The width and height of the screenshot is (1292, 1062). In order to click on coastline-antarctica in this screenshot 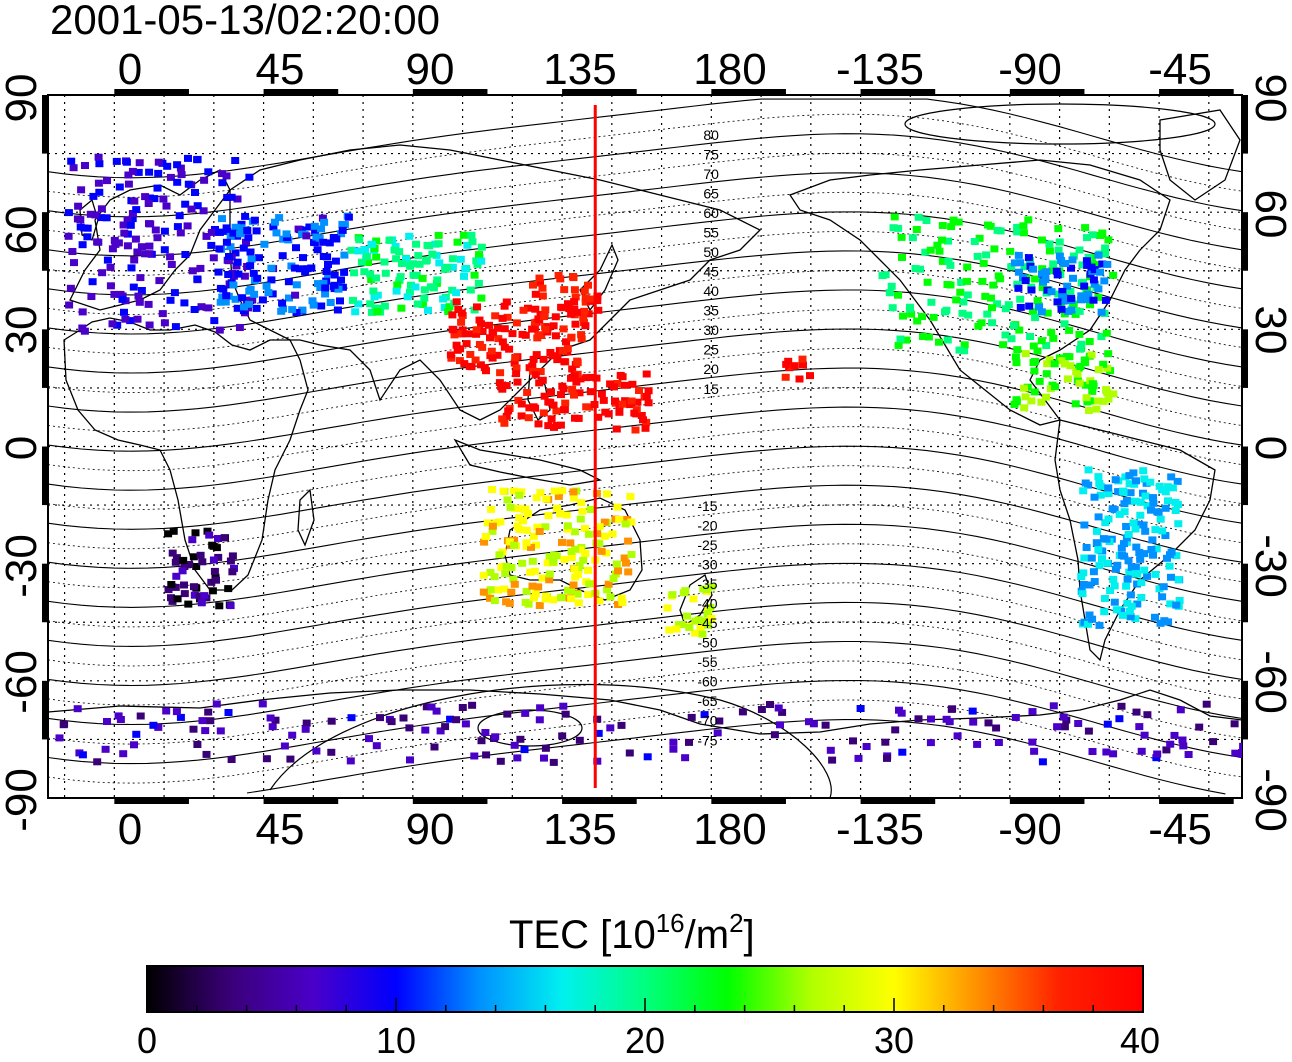, I will do `click(645, 712)`.